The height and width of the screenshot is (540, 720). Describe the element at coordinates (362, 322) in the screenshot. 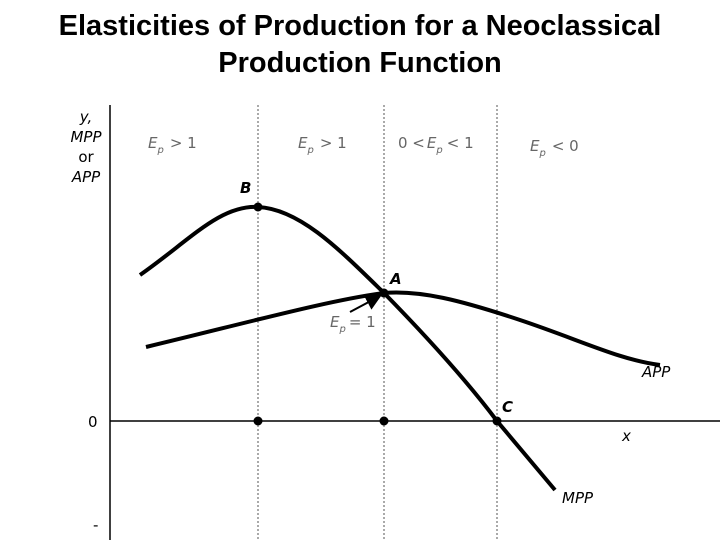

I see `relation: = 1` at that location.